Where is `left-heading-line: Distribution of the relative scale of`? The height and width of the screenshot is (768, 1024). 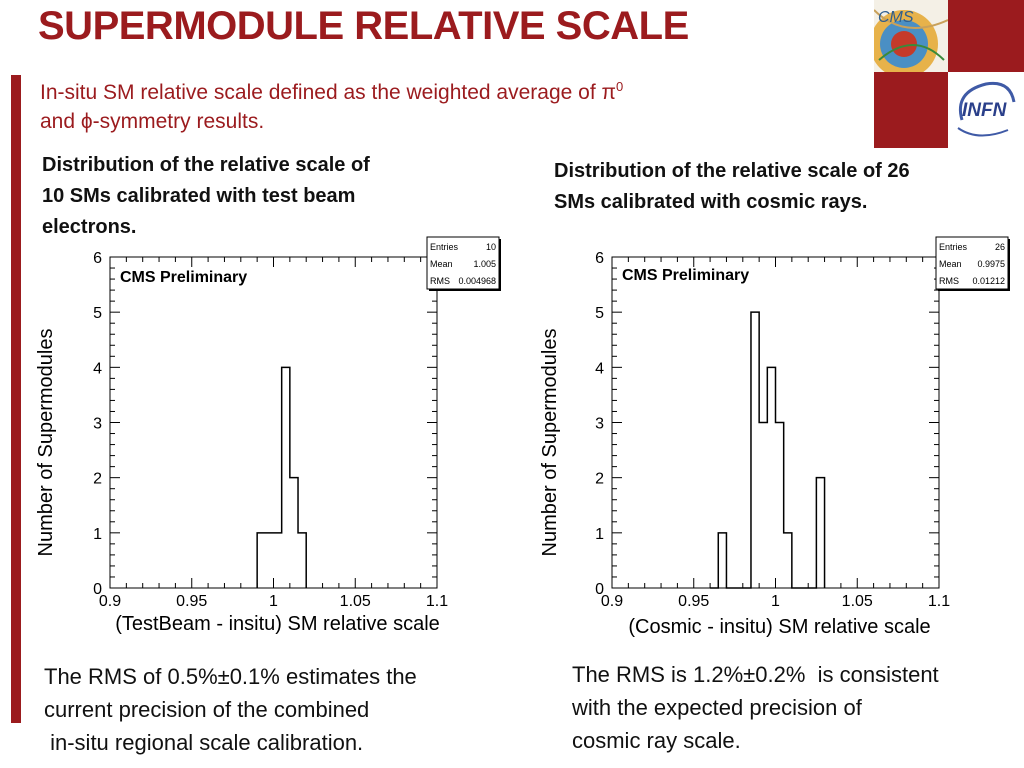 left-heading-line: Distribution of the relative scale of is located at coordinates (206, 165).